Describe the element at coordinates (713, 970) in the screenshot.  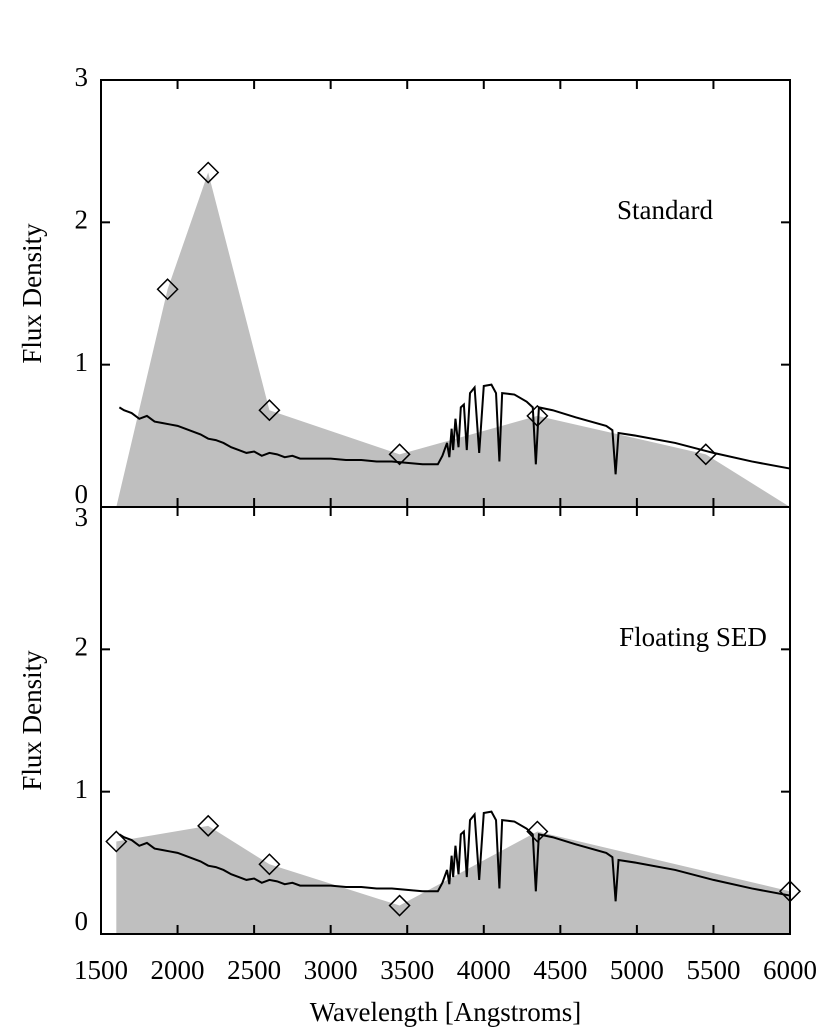
I see `x-tick-label: 5500` at that location.